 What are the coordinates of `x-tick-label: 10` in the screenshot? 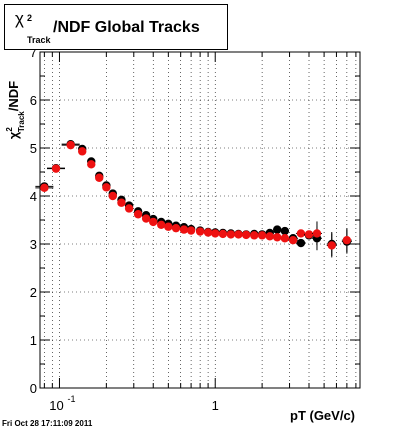 It's located at (56, 405).